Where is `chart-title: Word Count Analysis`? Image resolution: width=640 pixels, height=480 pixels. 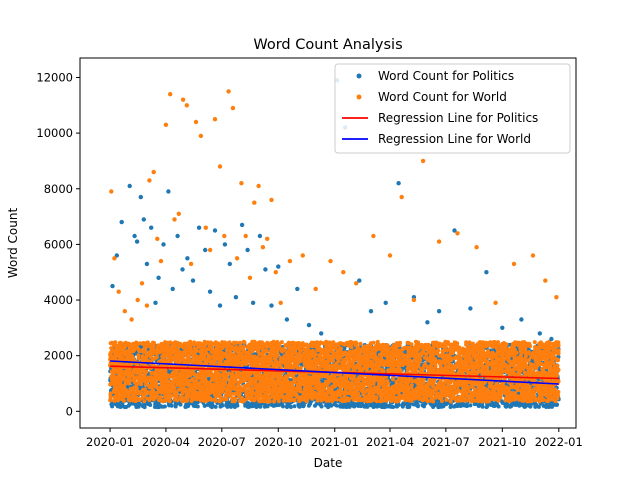 chart-title: Word Count Analysis is located at coordinates (327, 45).